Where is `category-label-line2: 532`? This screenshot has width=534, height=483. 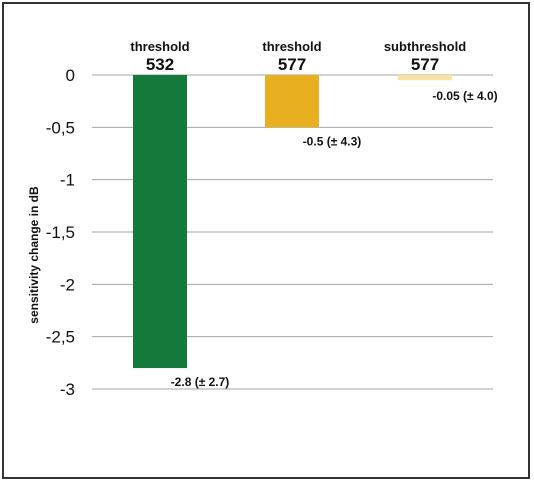
category-label-line2: 532 is located at coordinates (160, 64).